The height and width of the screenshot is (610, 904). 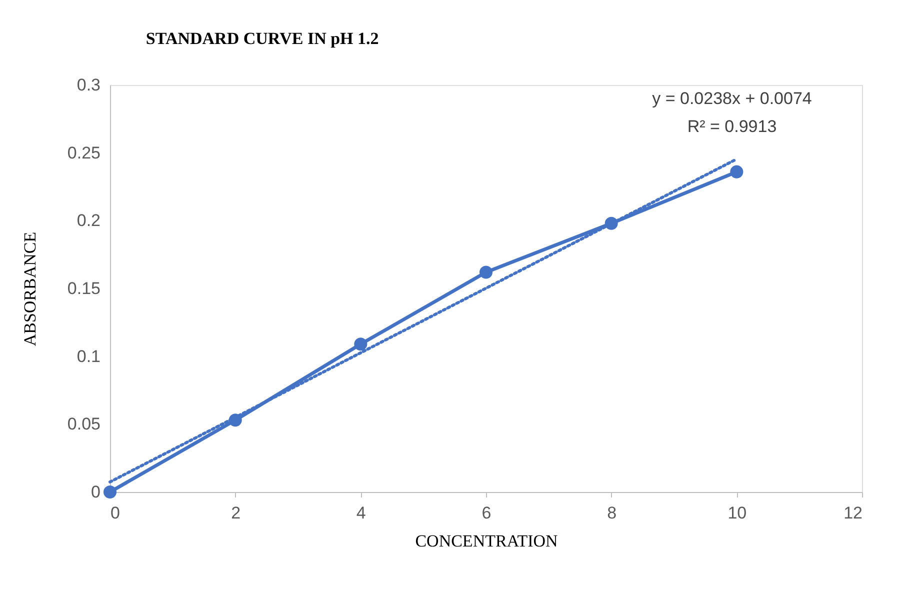 What do you see at coordinates (262, 38) in the screenshot?
I see `chart-title: STANDARD CURVE IN pH 1.2` at bounding box center [262, 38].